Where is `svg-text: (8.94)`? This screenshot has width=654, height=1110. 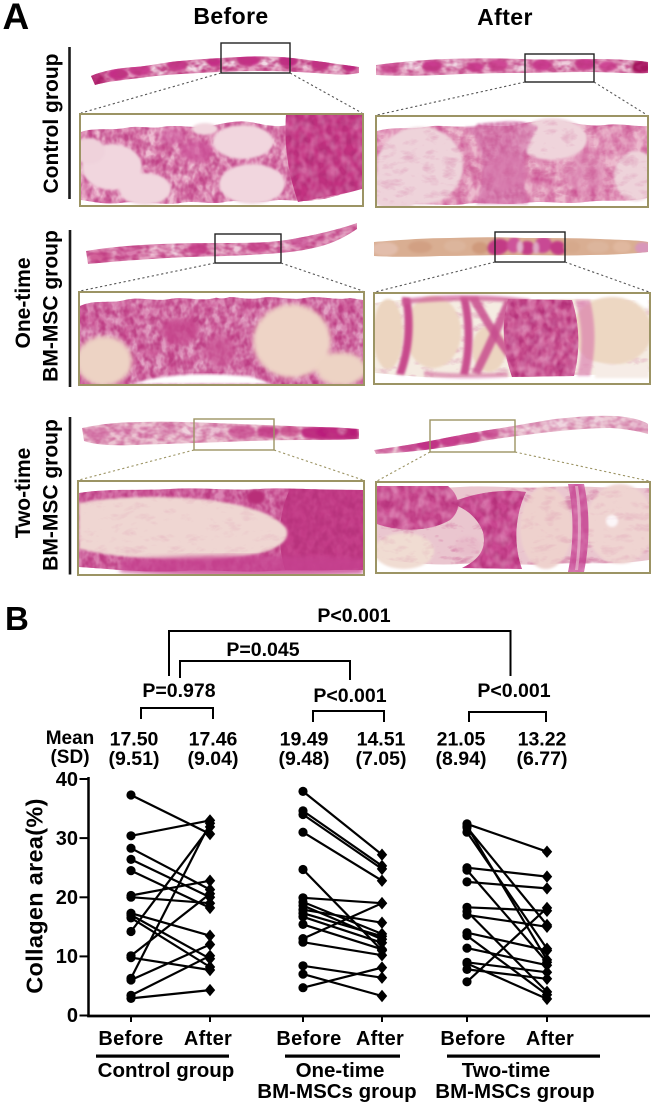
svg-text: (8.94) is located at coordinates (461, 759).